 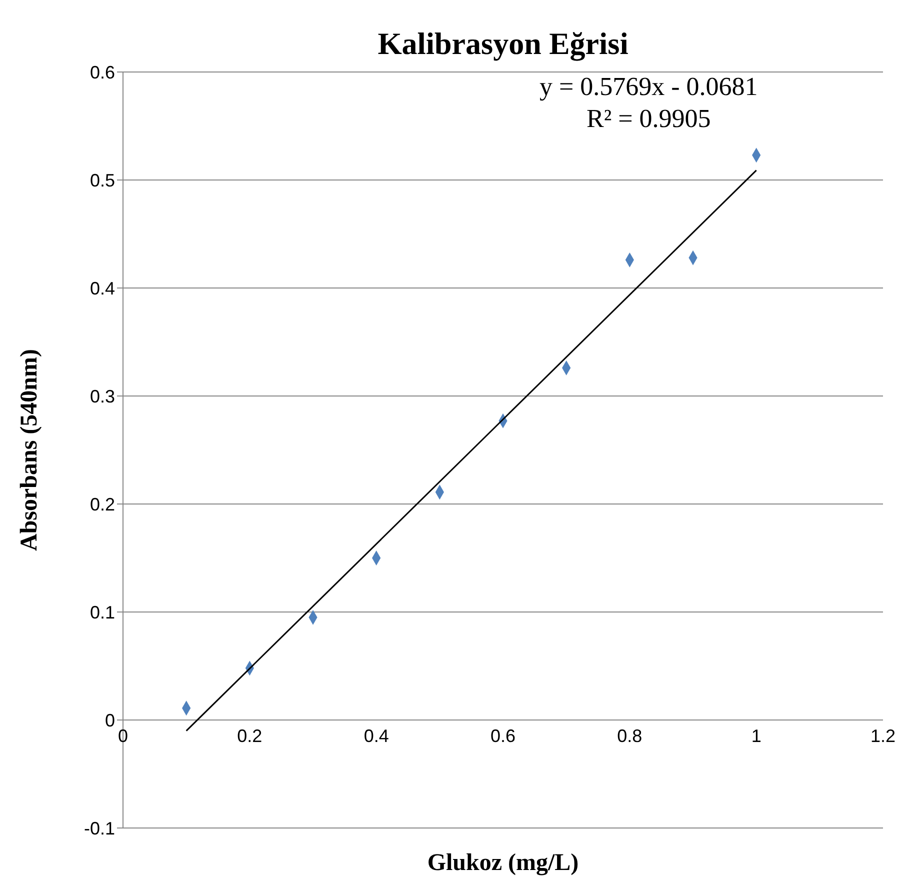 What do you see at coordinates (123, 736) in the screenshot?
I see `x-tick-label: 0` at bounding box center [123, 736].